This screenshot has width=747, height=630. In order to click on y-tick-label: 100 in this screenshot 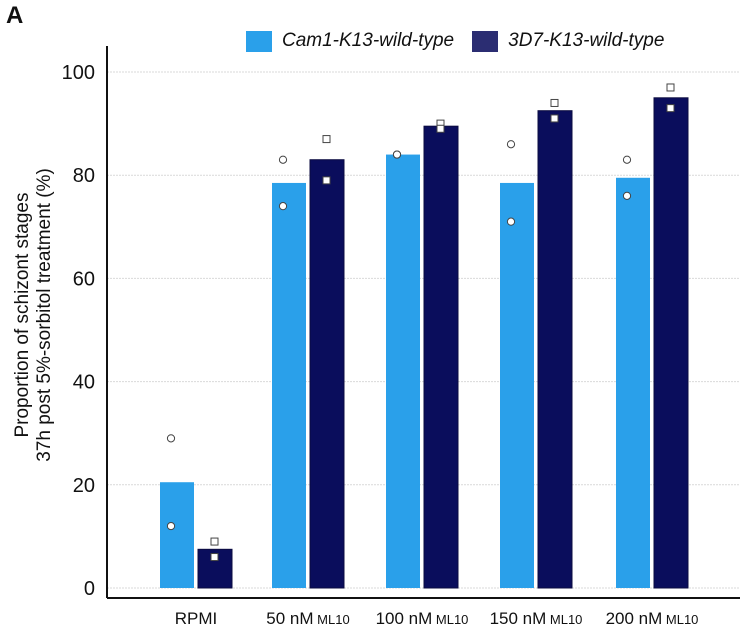, I will do `click(78, 73)`.